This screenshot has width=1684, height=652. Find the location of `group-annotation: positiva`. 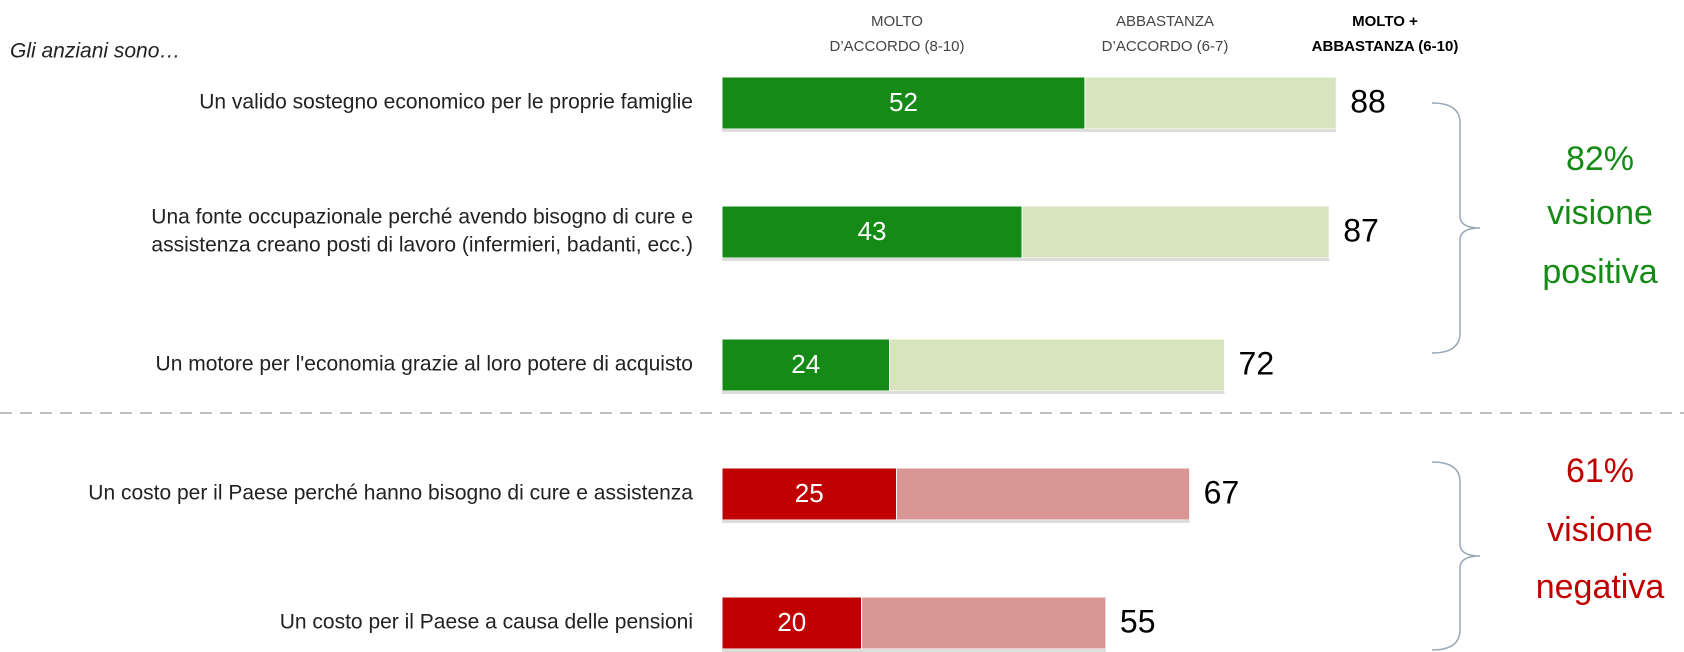

group-annotation: positiva is located at coordinates (1599, 272).